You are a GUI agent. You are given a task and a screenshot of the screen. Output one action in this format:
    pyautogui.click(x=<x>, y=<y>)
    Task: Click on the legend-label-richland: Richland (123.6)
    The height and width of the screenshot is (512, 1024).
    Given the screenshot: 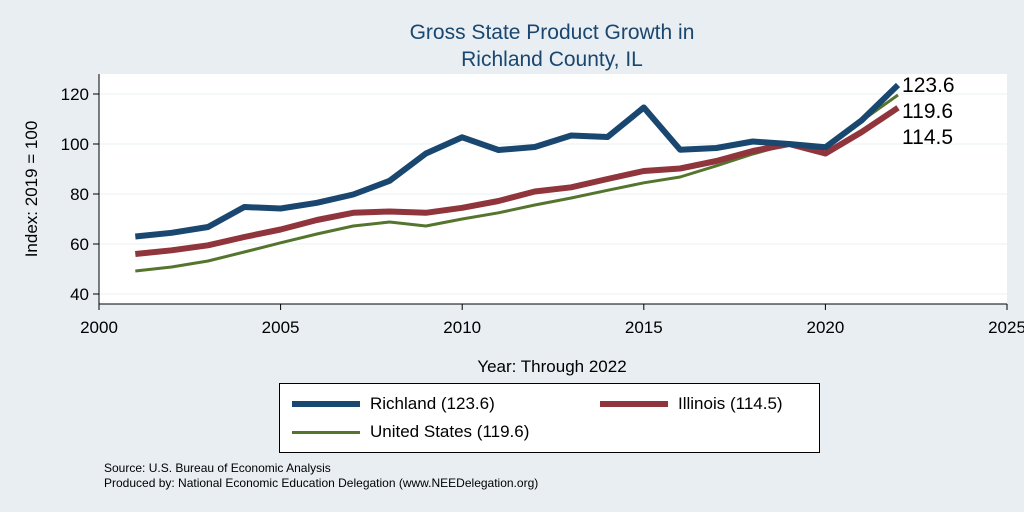 What is the action you would take?
    pyautogui.click(x=432, y=403)
    